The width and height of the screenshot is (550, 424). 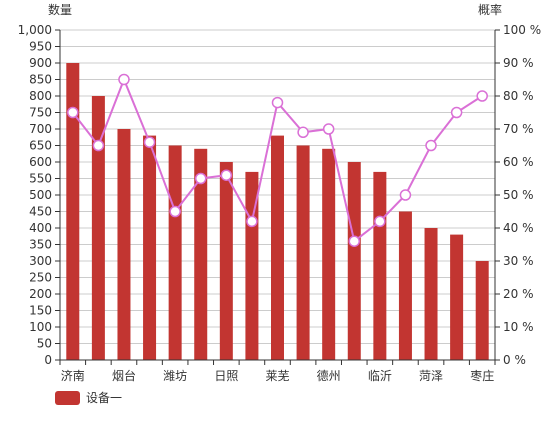 I want to click on y-left-tick-label: 400, so click(x=40, y=228).